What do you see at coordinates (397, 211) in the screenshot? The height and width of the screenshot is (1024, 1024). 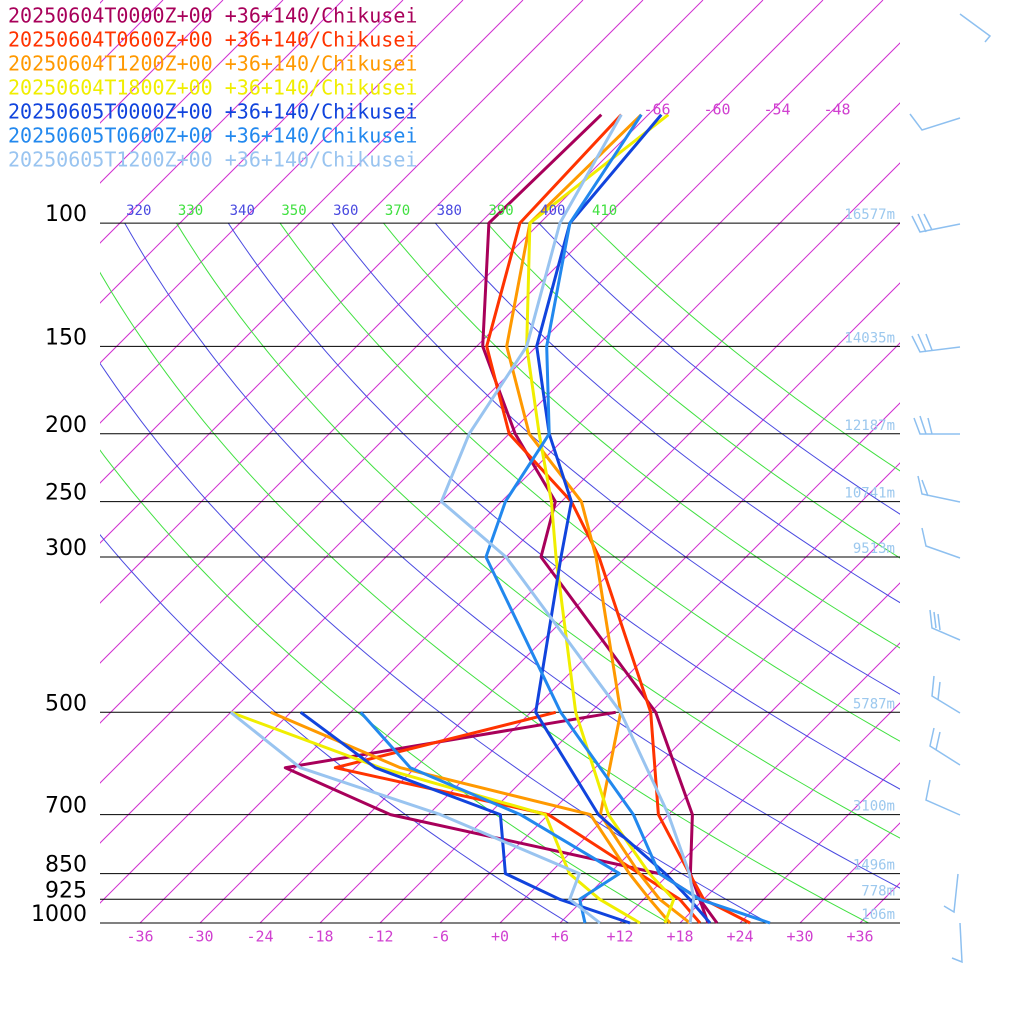 I see `theta-label: 370` at bounding box center [397, 211].